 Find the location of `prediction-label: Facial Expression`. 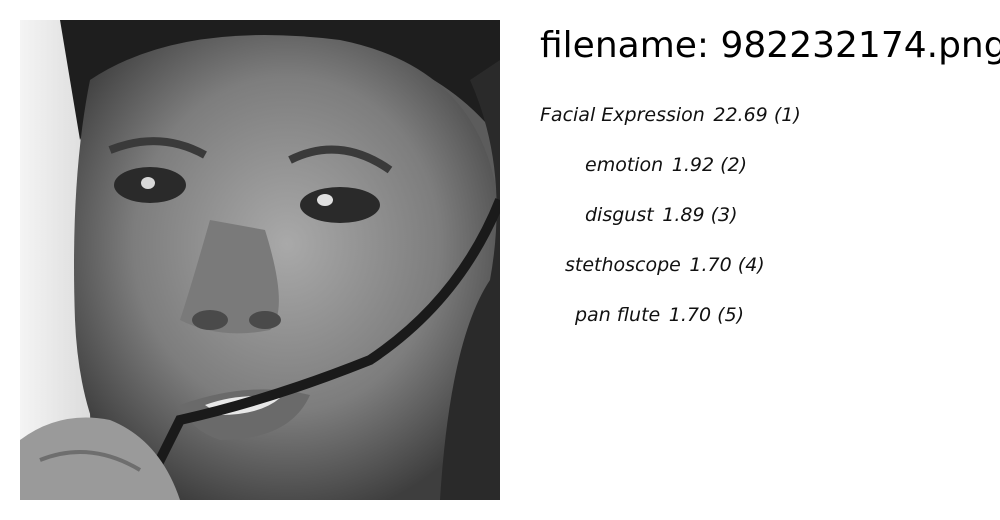

prediction-label: Facial Expression is located at coordinates (622, 115).